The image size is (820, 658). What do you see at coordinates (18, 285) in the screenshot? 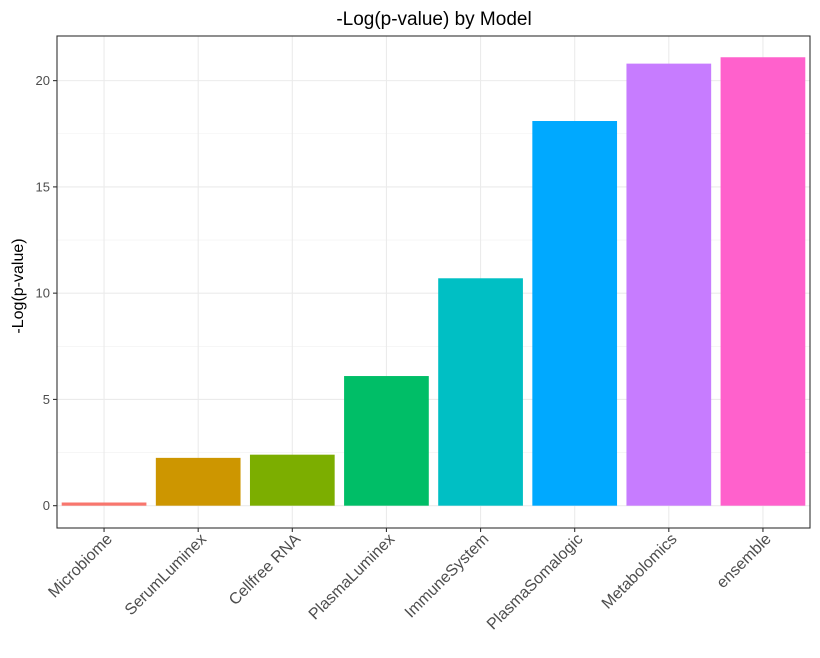
I see `y-axis-label: -Log(p-value)` at bounding box center [18, 285].